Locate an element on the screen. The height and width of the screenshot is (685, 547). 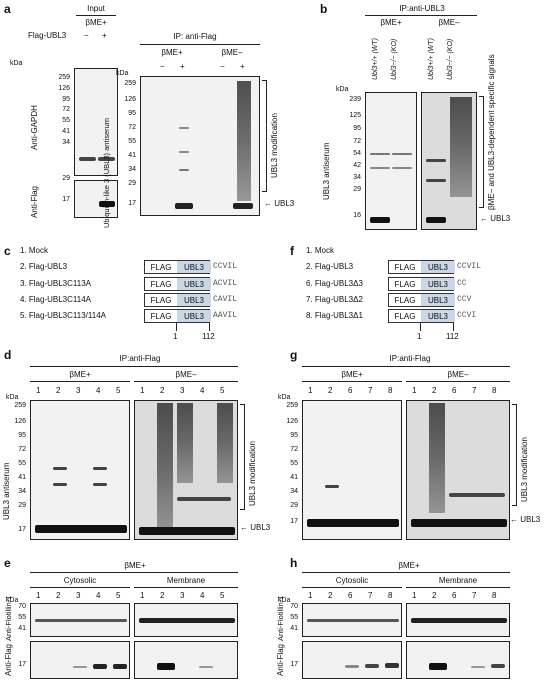
ip-title-g: IP:anti-Flag is located at coordinates (410, 358).